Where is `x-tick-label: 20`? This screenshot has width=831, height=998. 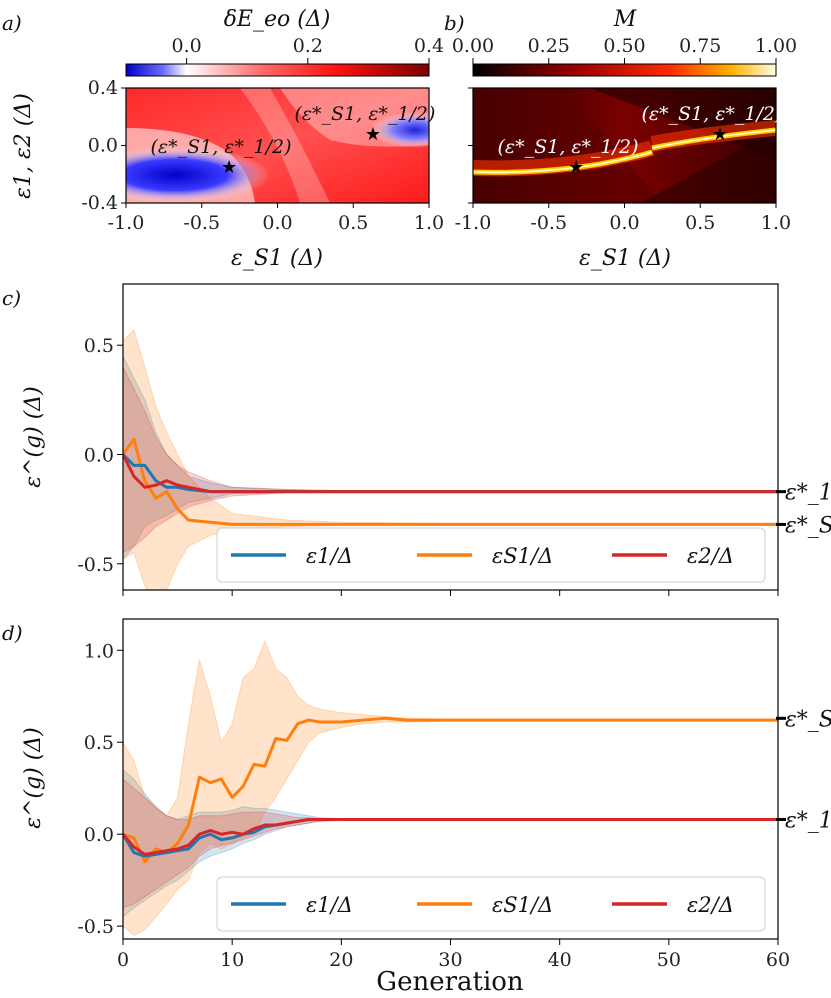 x-tick-label: 20 is located at coordinates (341, 960).